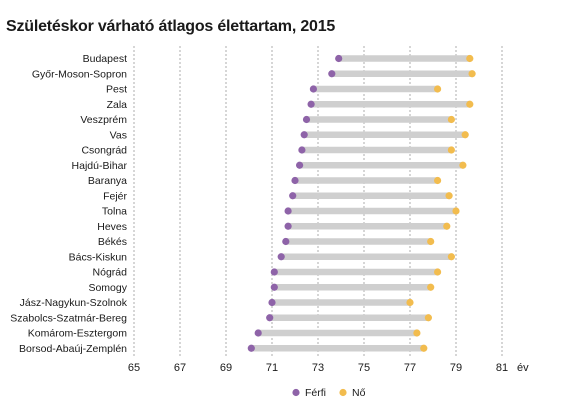 The width and height of the screenshot is (561, 408). I want to click on x-tick-label: 71, so click(272, 368).